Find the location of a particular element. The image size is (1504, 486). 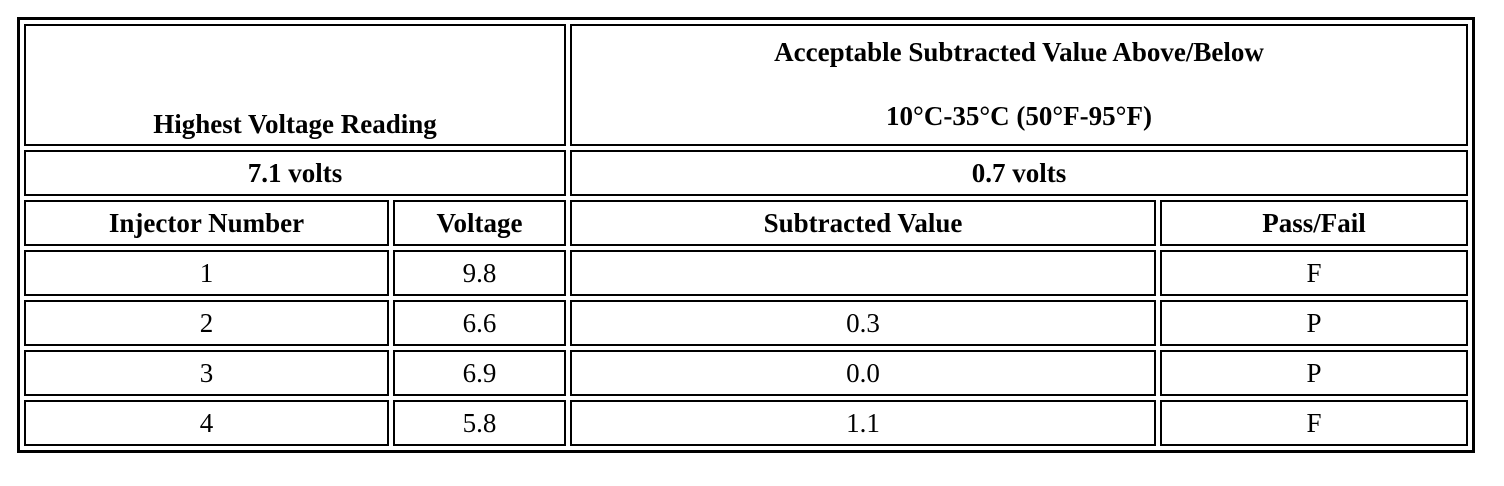

data-row: 4 5.8 1.1 F is located at coordinates (746, 423).